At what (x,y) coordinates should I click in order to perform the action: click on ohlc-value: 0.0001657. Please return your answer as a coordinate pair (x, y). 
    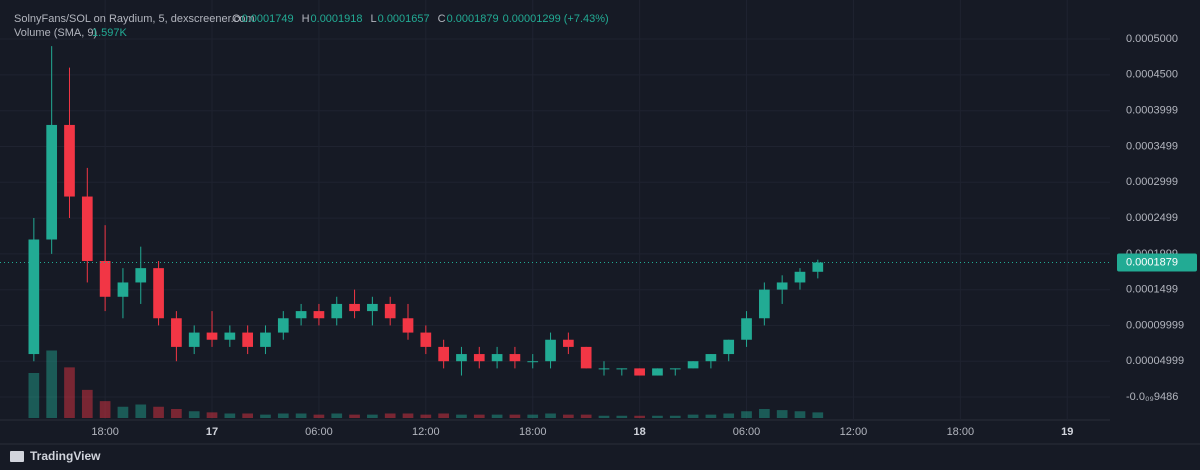
    Looking at the image, I should click on (404, 19).